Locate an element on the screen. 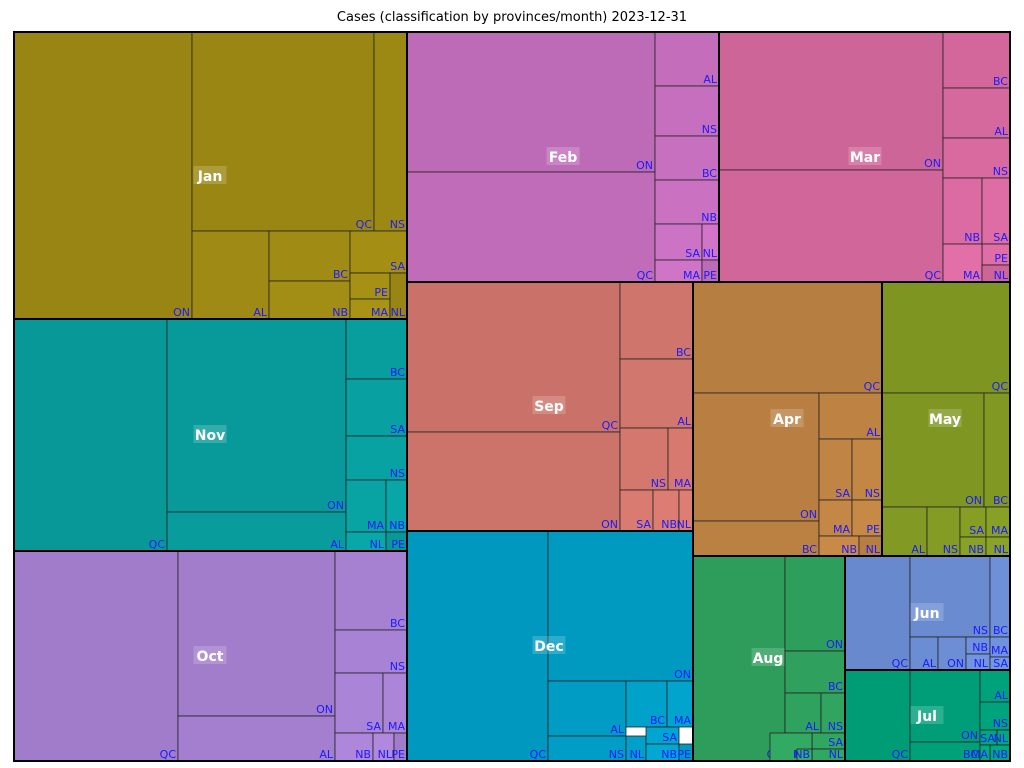 Image resolution: width=1024 pixels, height=768 pixels. cell-dec-on is located at coordinates (620, 606).